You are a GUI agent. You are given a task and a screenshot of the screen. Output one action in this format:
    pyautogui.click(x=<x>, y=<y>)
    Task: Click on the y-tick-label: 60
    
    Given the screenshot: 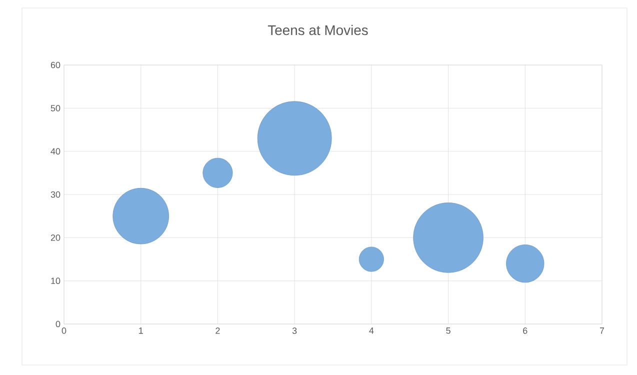 What is the action you would take?
    pyautogui.click(x=55, y=65)
    